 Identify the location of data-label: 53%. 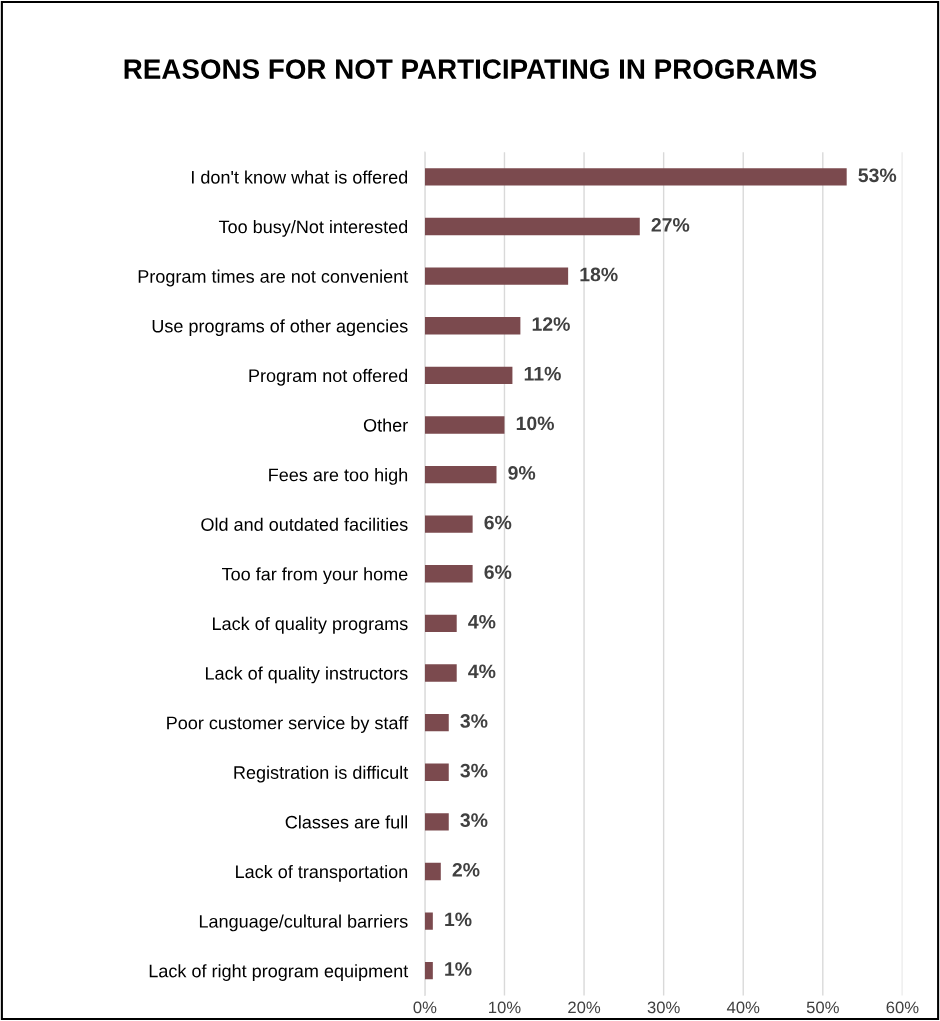
(877, 175).